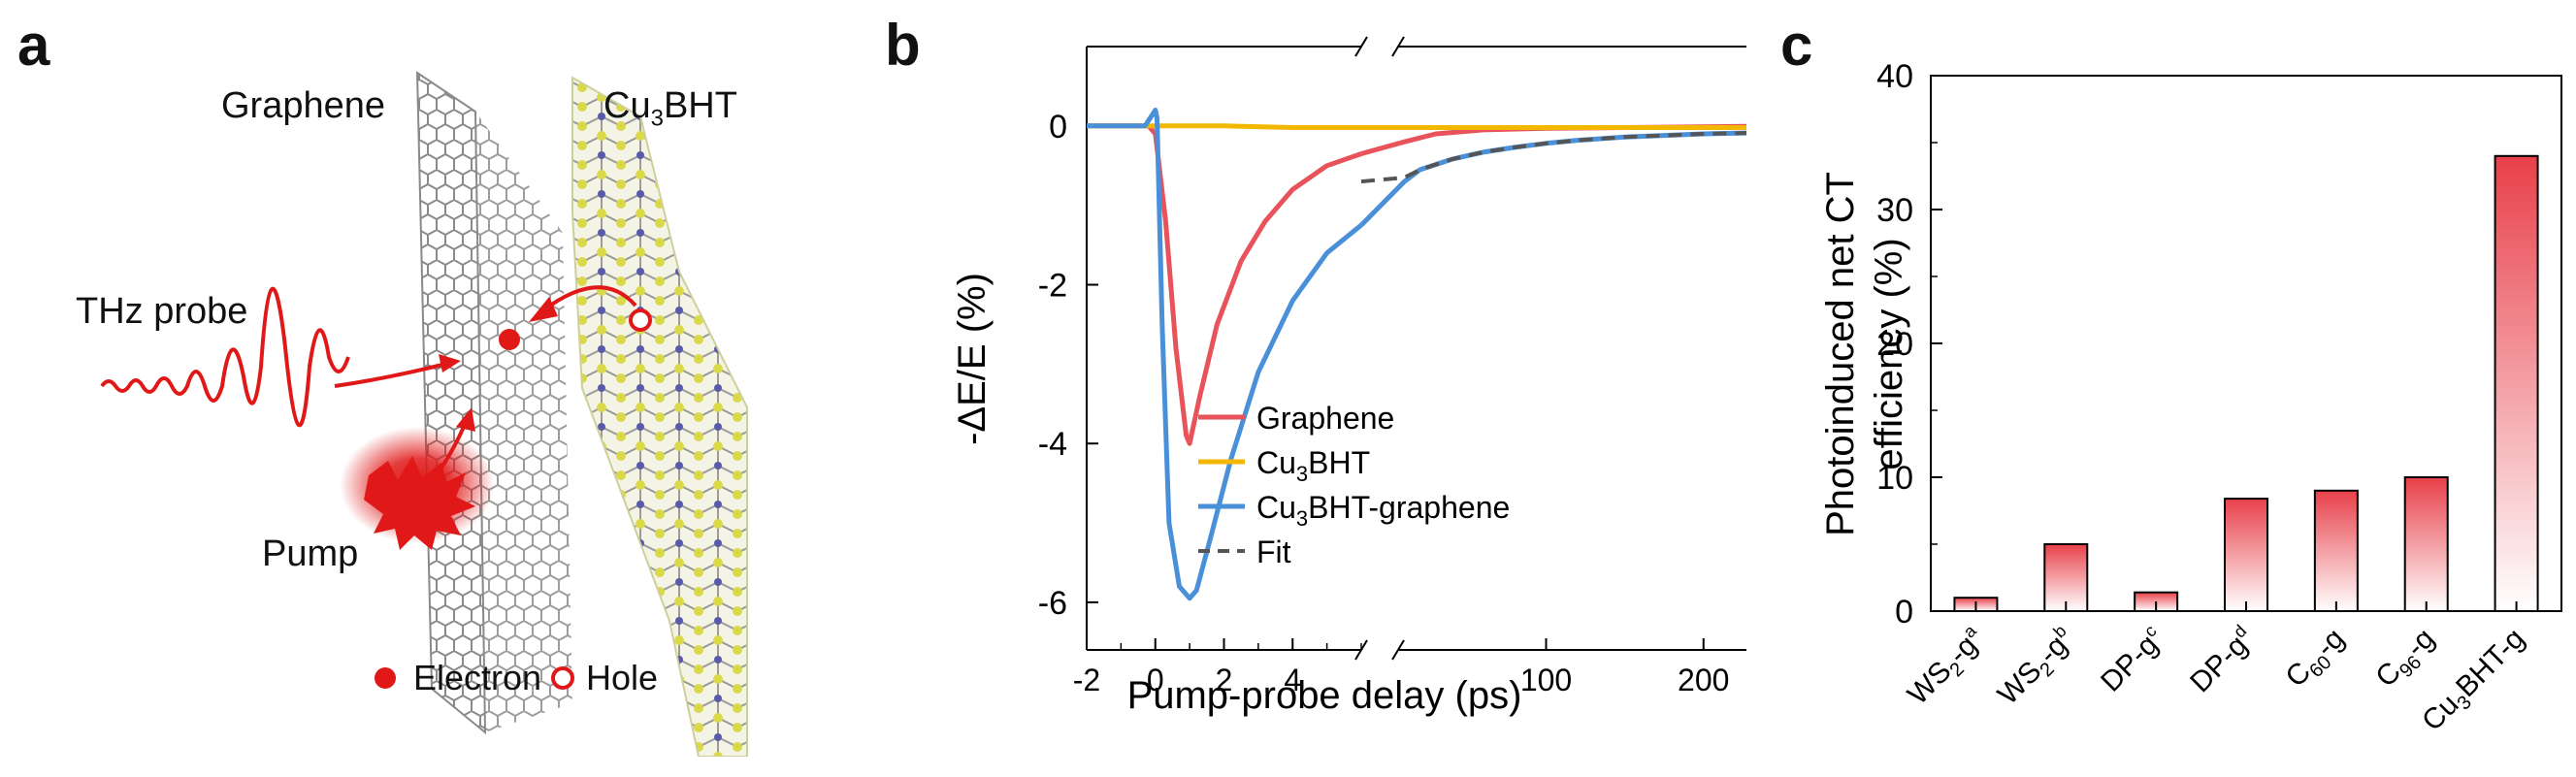 The height and width of the screenshot is (777, 2576). Describe the element at coordinates (627, 105) in the screenshot. I see `cu3bht-label-base: Cu` at that location.